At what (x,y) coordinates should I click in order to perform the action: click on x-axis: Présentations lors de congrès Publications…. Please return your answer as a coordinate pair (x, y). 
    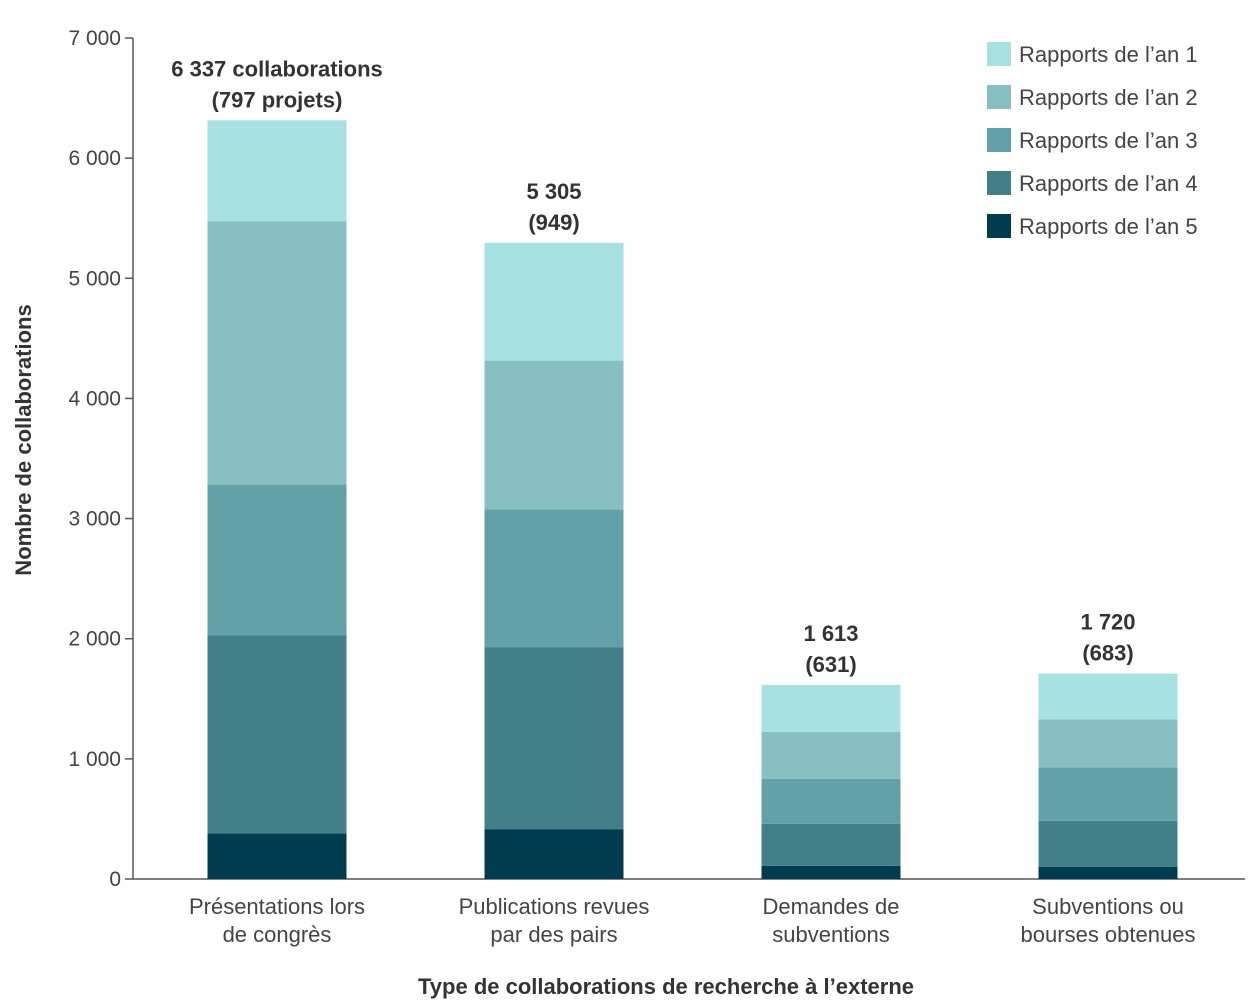
    Looking at the image, I should click on (689, 912).